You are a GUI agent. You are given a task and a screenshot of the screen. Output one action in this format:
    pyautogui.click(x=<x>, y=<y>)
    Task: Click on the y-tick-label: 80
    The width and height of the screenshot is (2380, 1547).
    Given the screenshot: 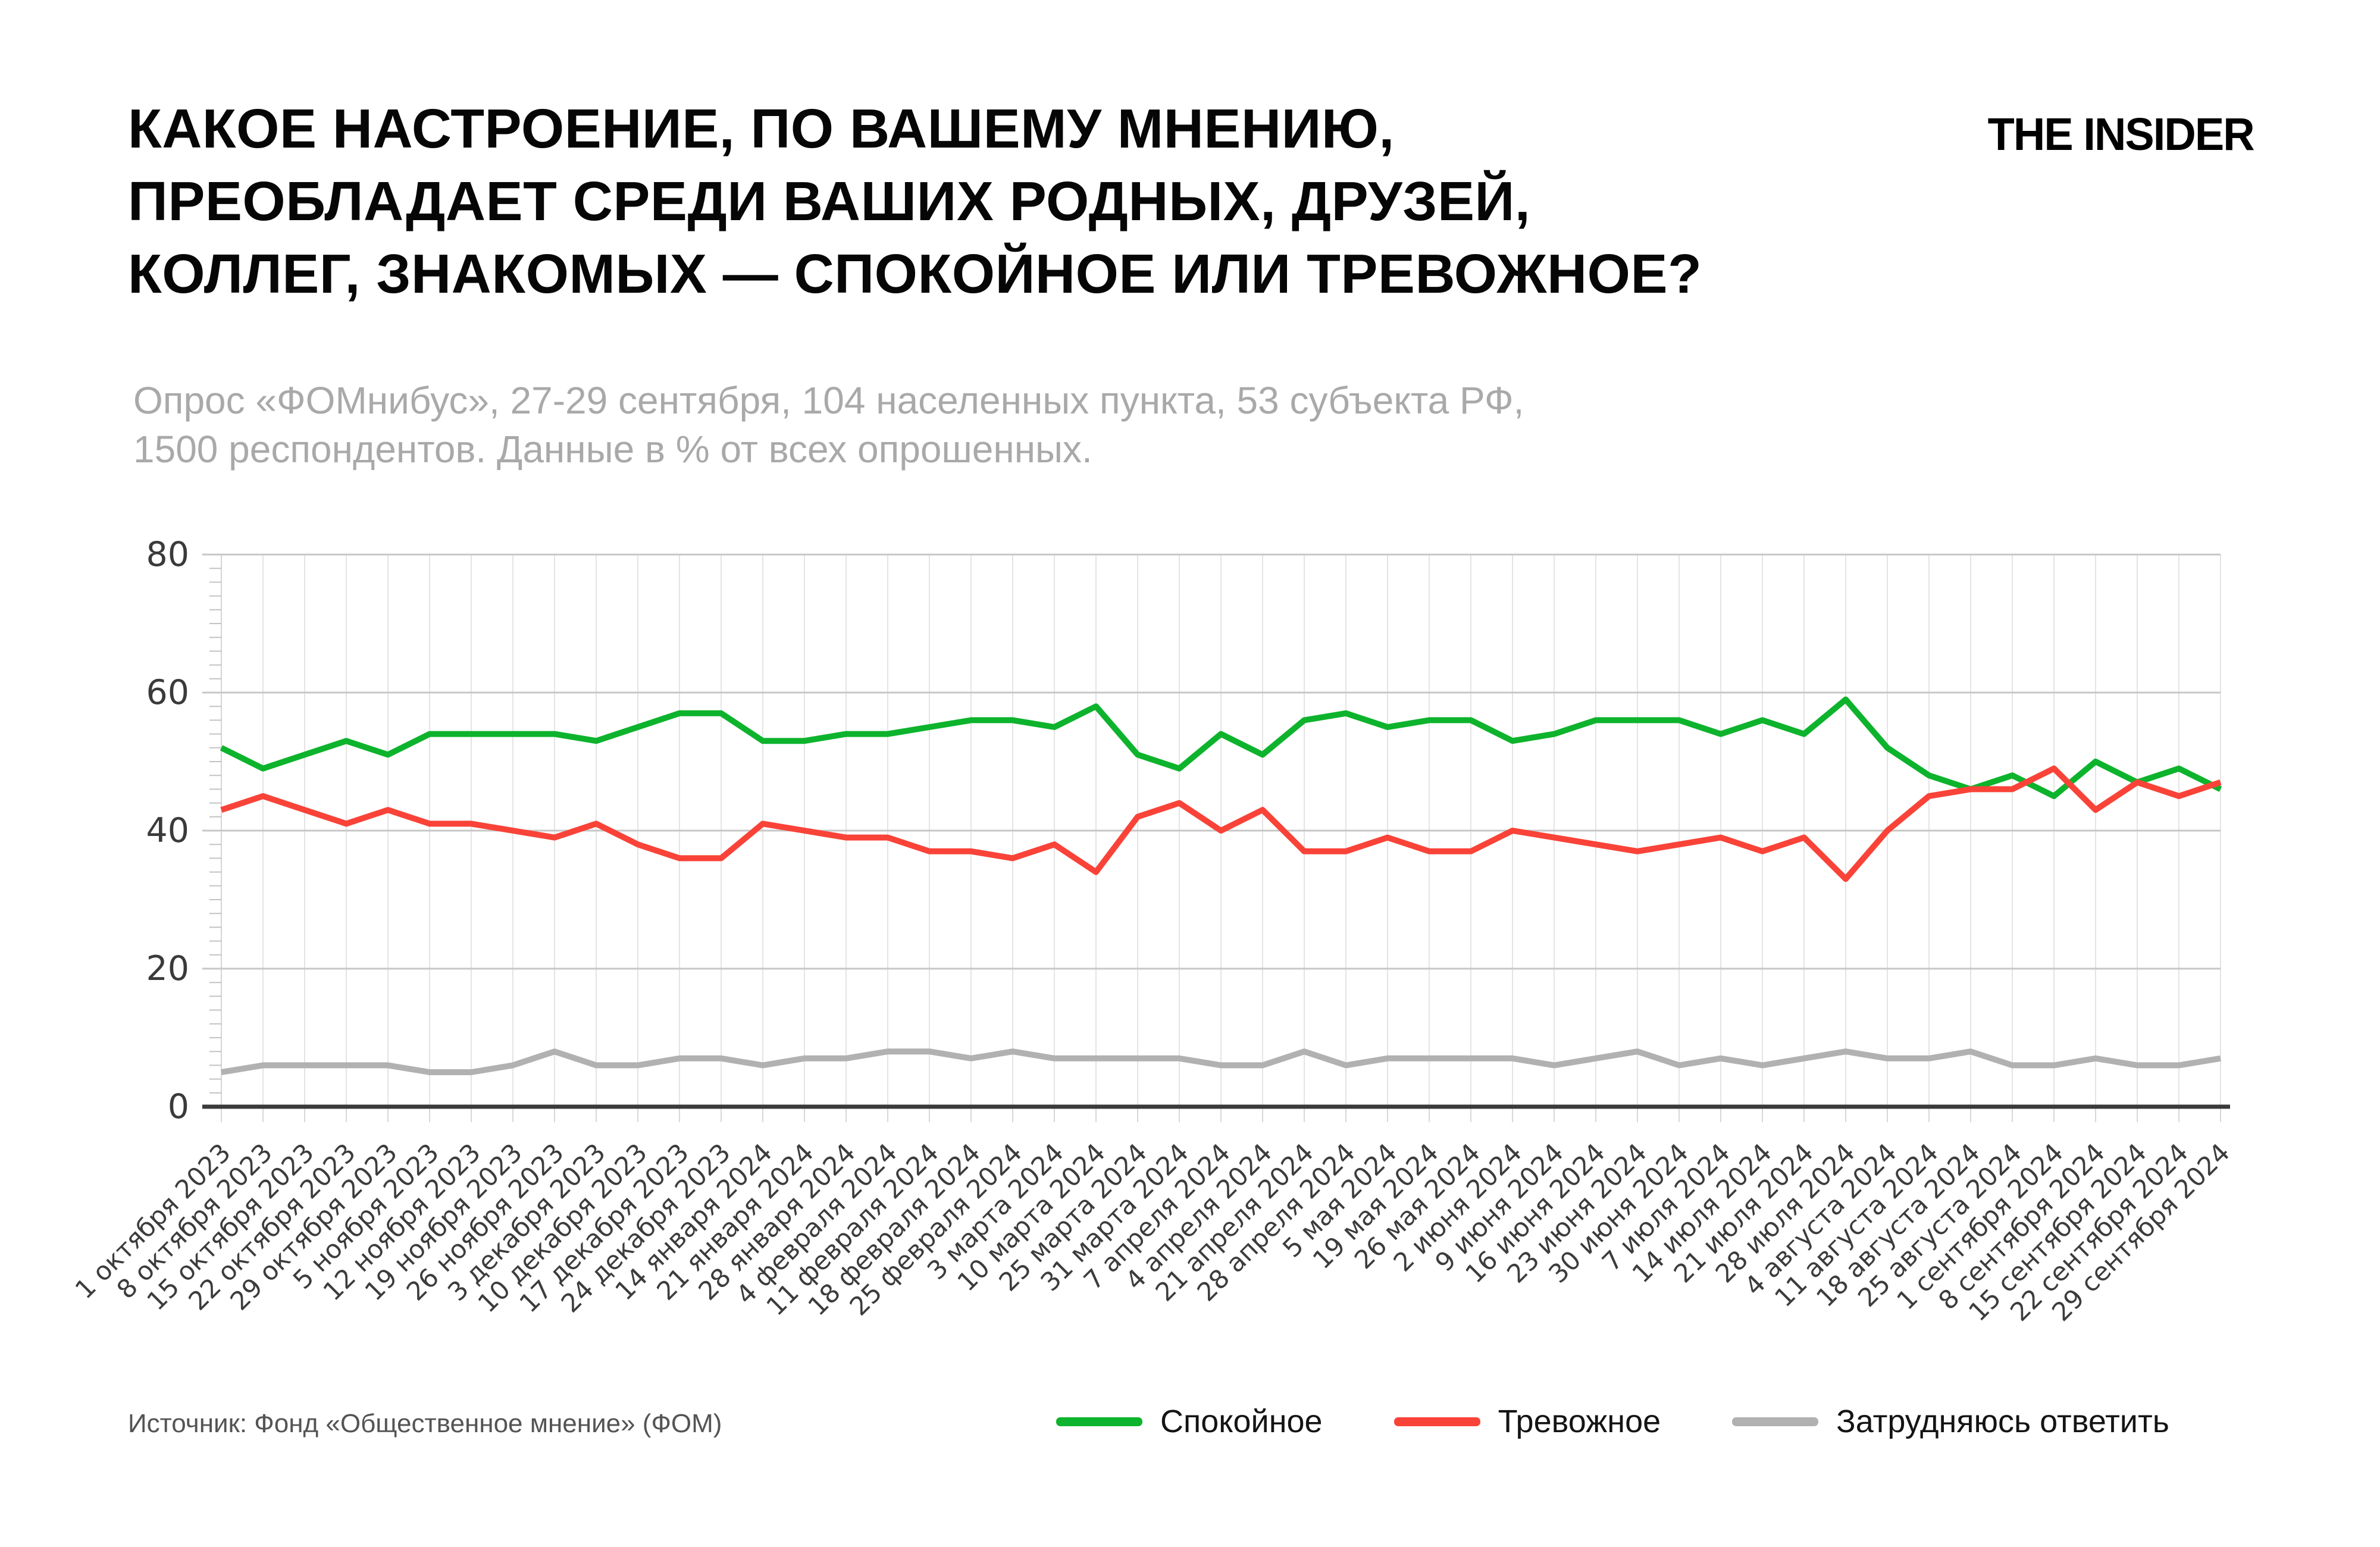 What is the action you would take?
    pyautogui.click(x=167, y=554)
    